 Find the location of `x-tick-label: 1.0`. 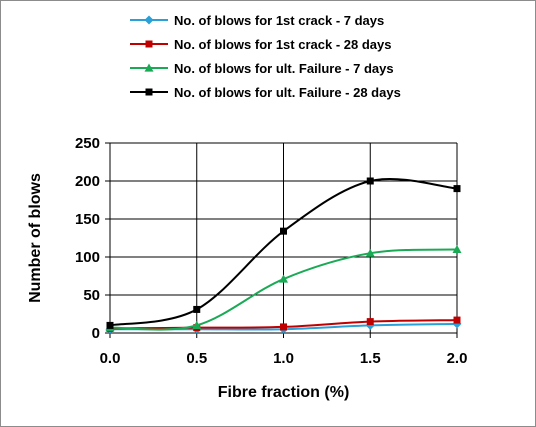

x-tick-label: 1.0 is located at coordinates (283, 358).